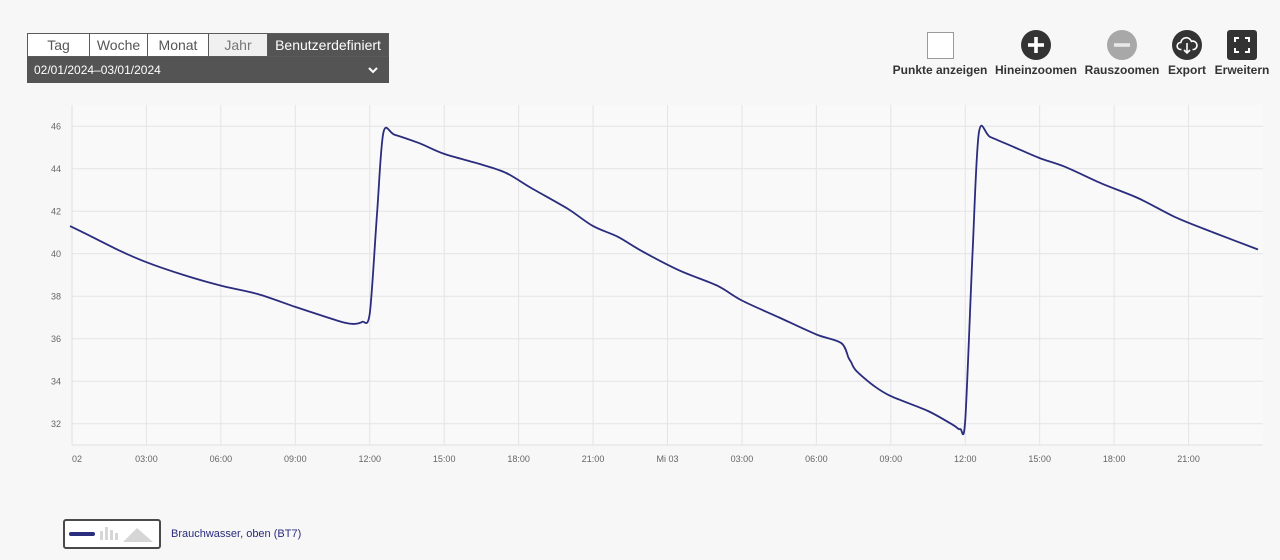 The image size is (1280, 560). Describe the element at coordinates (56, 339) in the screenshot. I see `y-tick-label: 36` at that location.